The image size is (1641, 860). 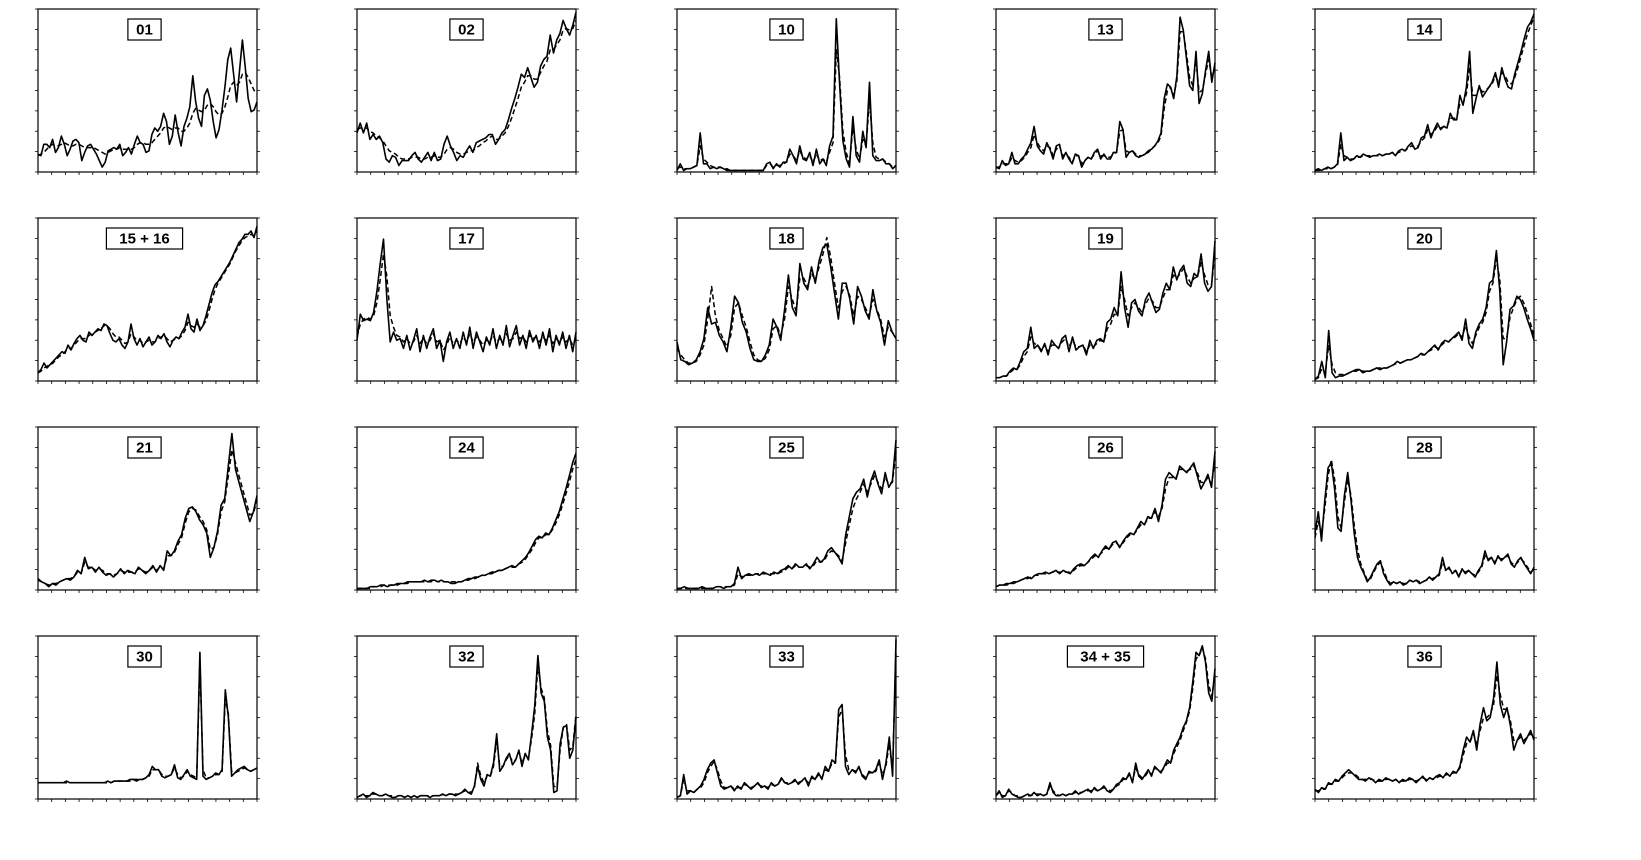 I want to click on panel-label: 28, so click(x=1424, y=448).